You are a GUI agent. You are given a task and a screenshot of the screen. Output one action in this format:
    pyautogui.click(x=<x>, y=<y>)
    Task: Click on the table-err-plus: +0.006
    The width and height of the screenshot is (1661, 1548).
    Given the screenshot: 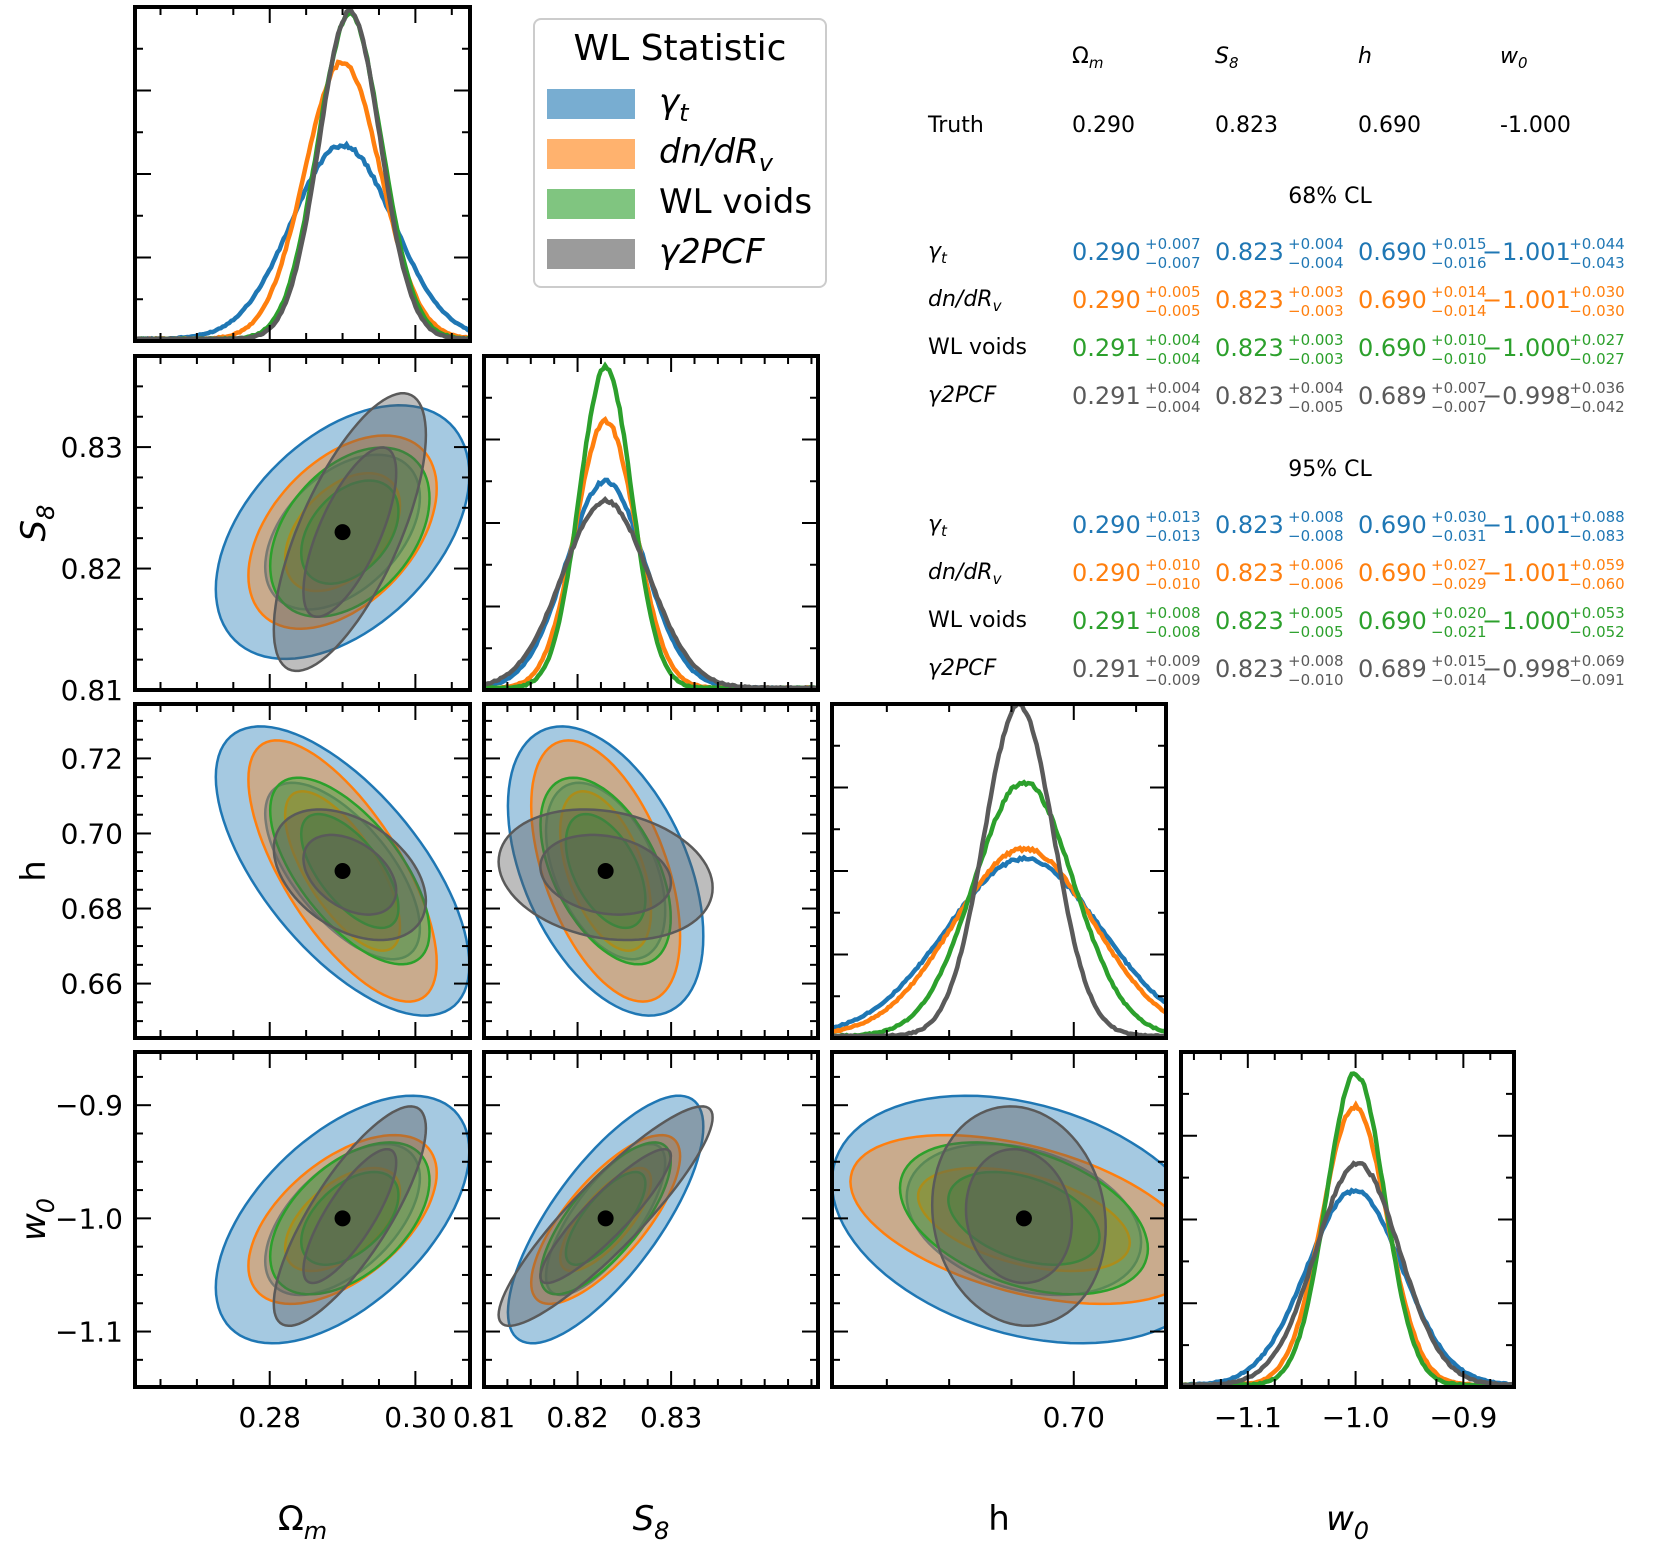 What is the action you would take?
    pyautogui.click(x=1316, y=565)
    